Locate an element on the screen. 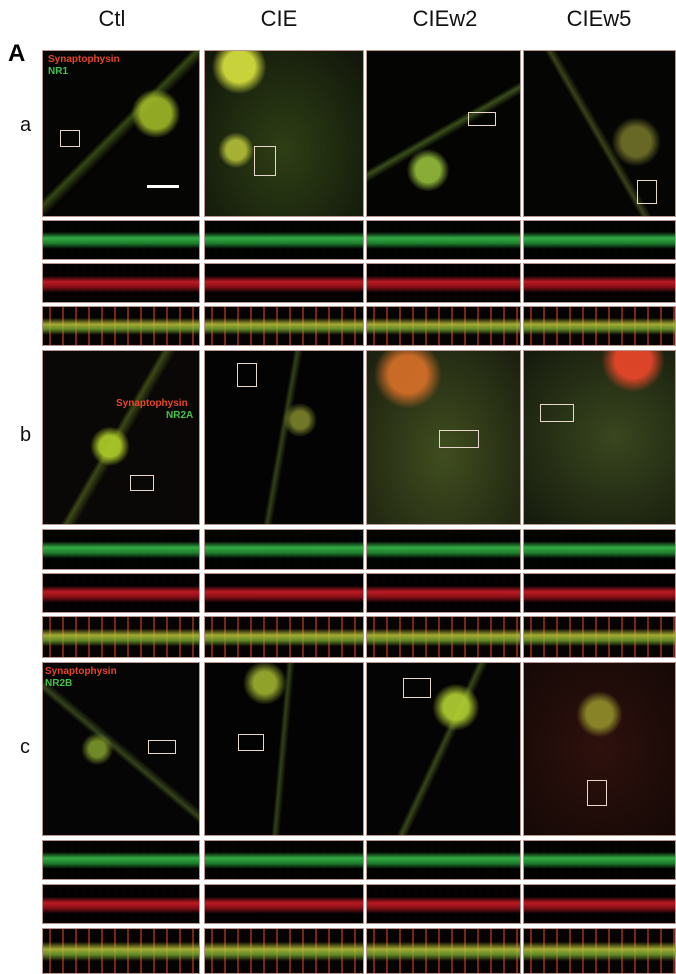  strip-green-c-ctl is located at coordinates (121, 860).